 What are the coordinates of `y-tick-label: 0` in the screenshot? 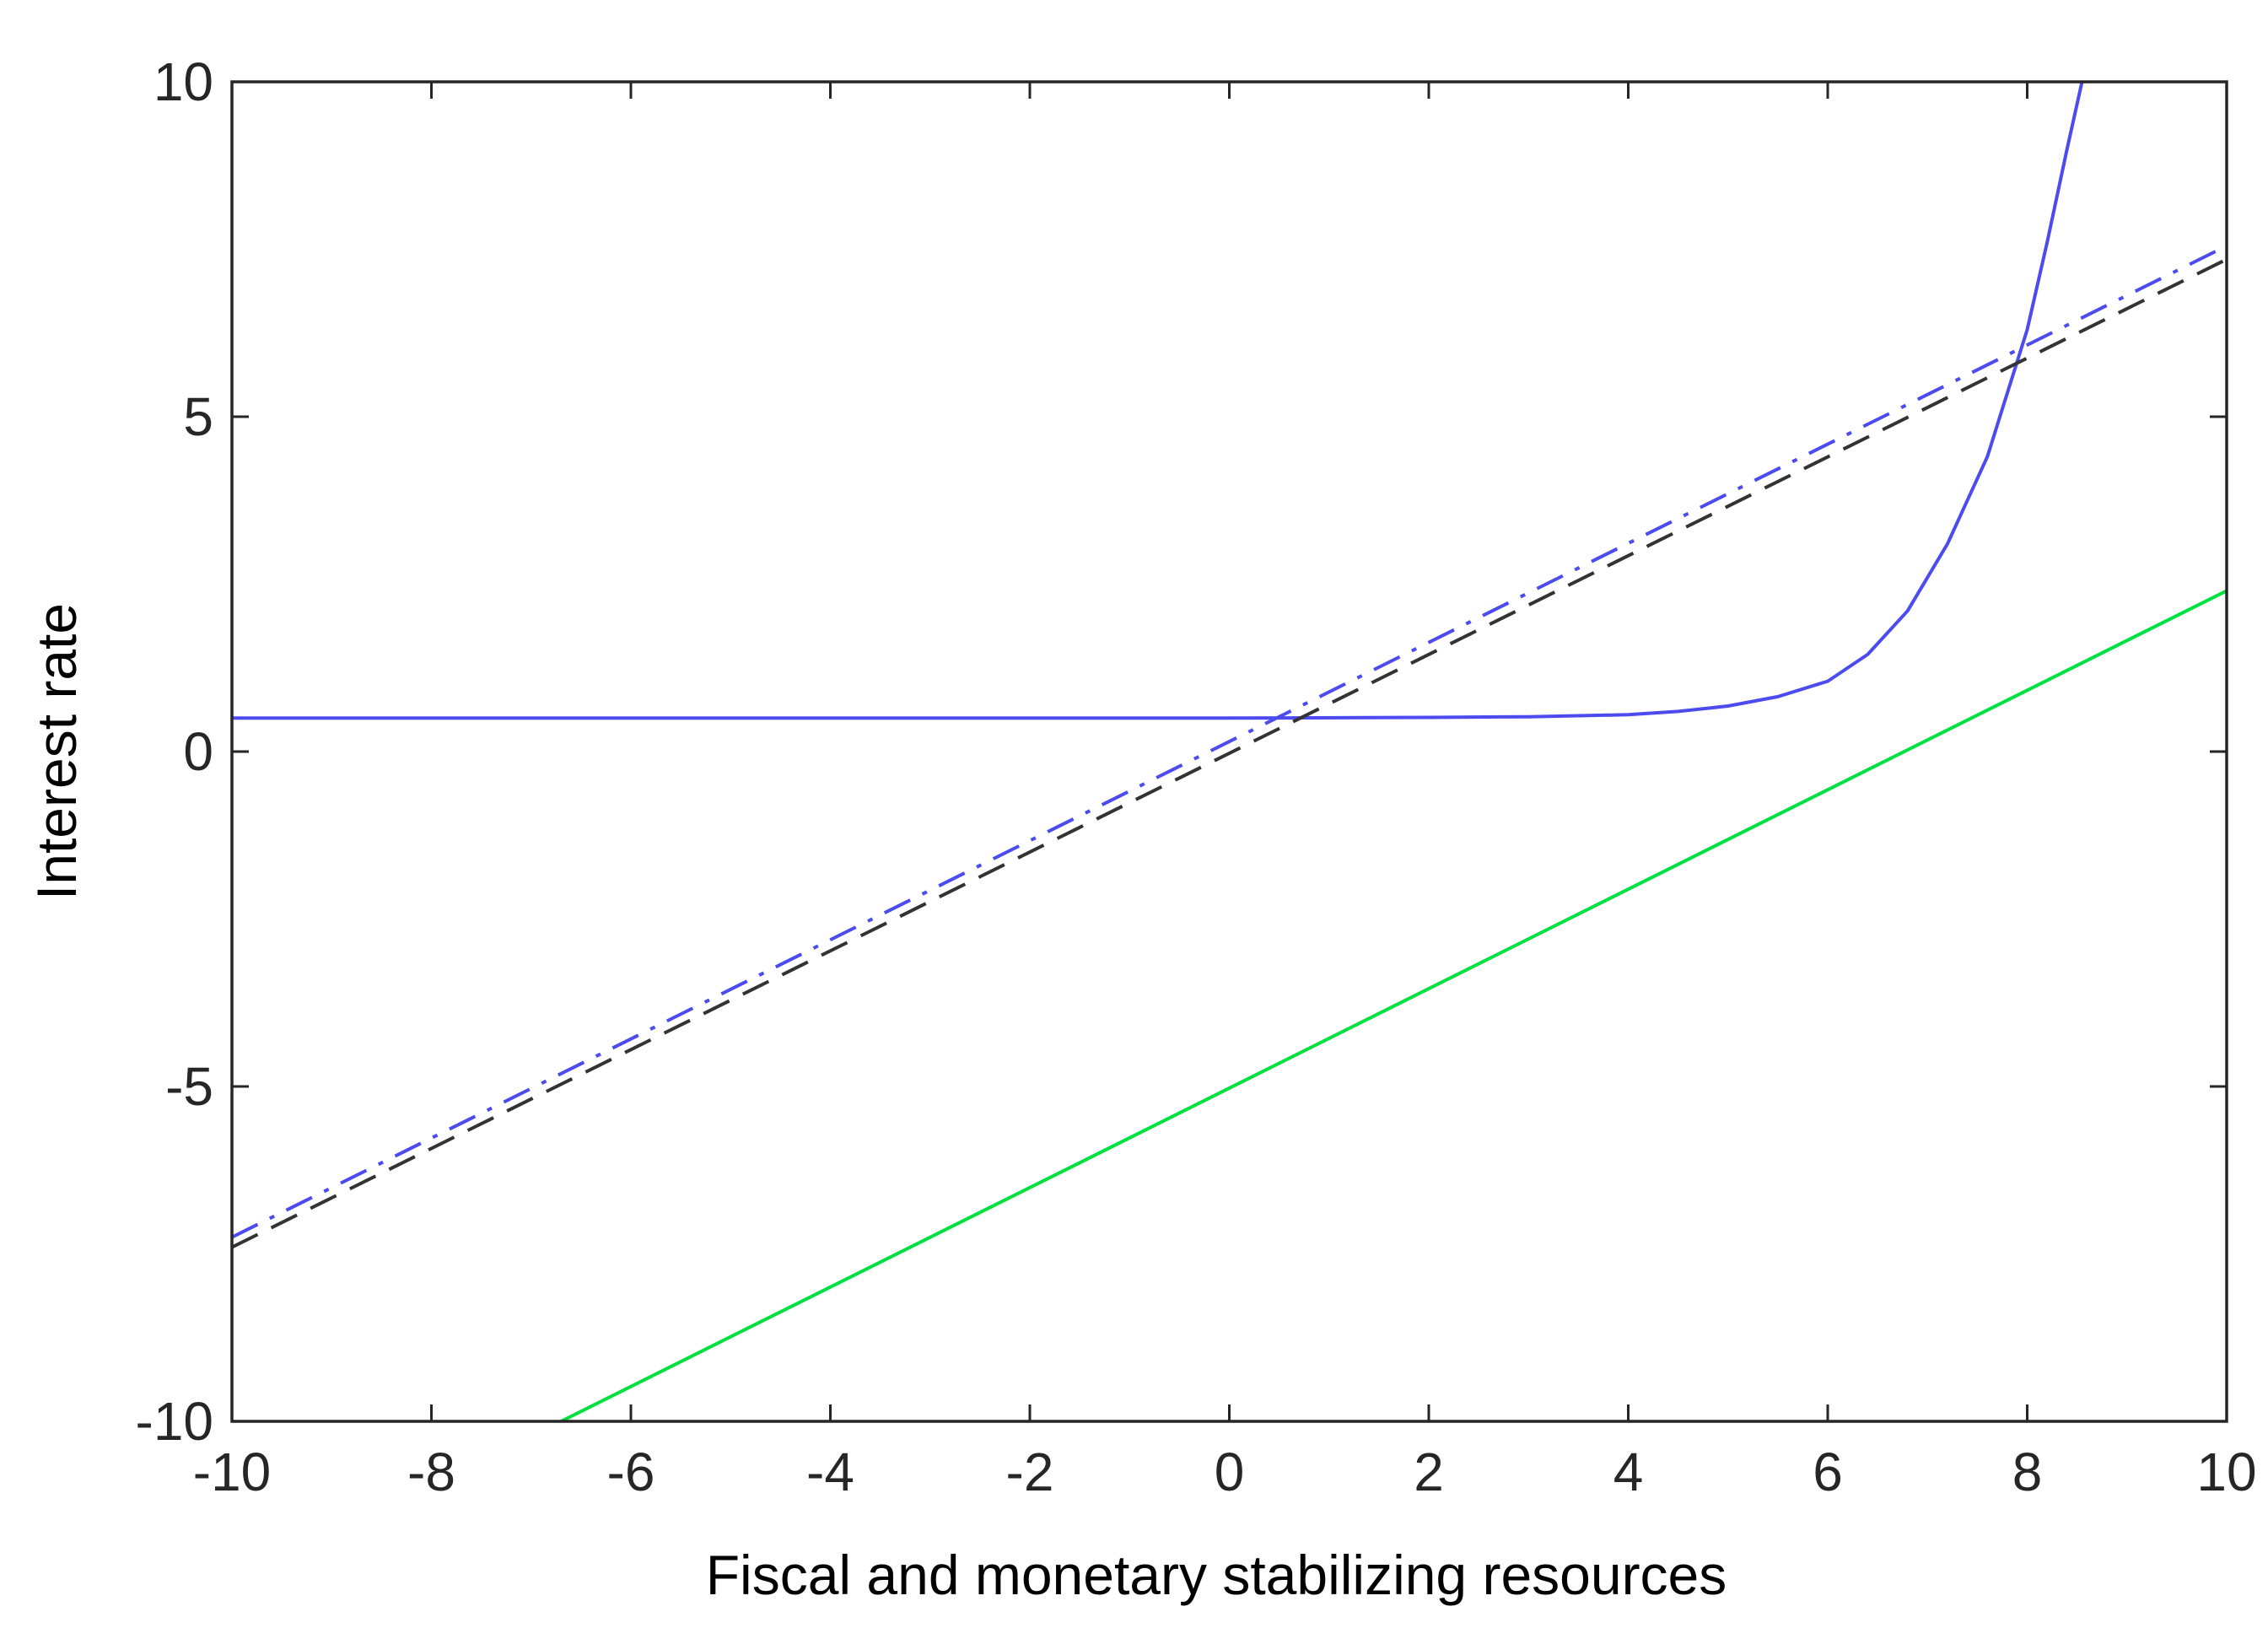 It's located at (198, 751).